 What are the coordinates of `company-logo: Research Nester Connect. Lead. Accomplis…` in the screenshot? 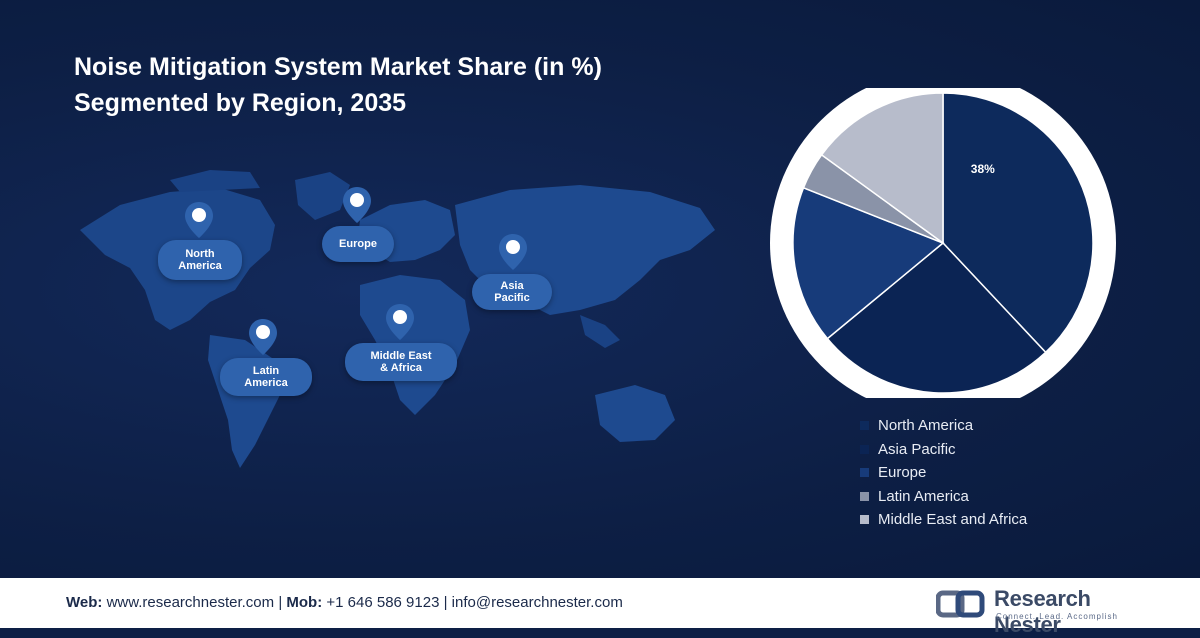 It's located at (1046, 611).